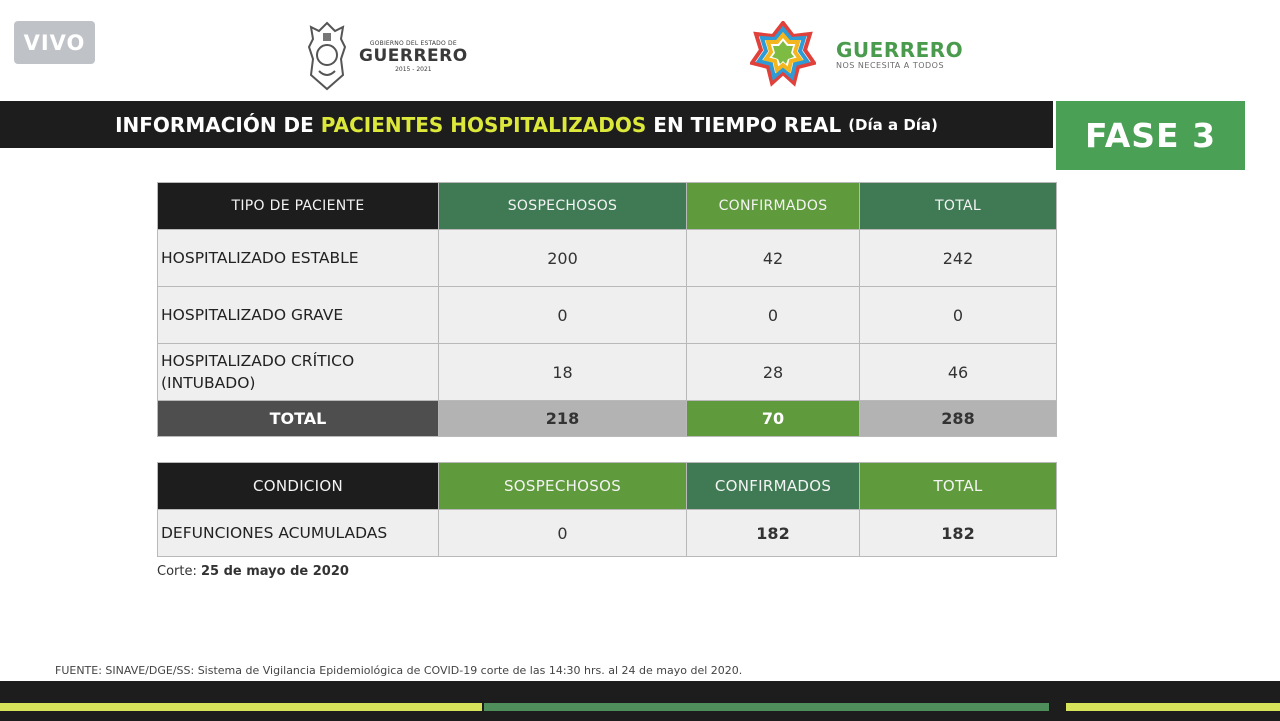 The width and height of the screenshot is (1280, 721). What do you see at coordinates (298, 206) in the screenshot?
I see `header-patient-type: TIPO DE PACIENTE` at bounding box center [298, 206].